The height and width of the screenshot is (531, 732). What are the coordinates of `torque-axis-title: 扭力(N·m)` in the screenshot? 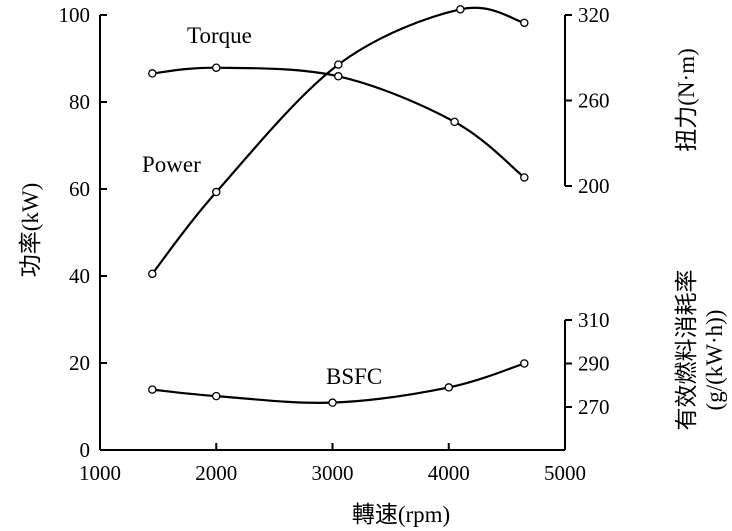 It's located at (686, 99).